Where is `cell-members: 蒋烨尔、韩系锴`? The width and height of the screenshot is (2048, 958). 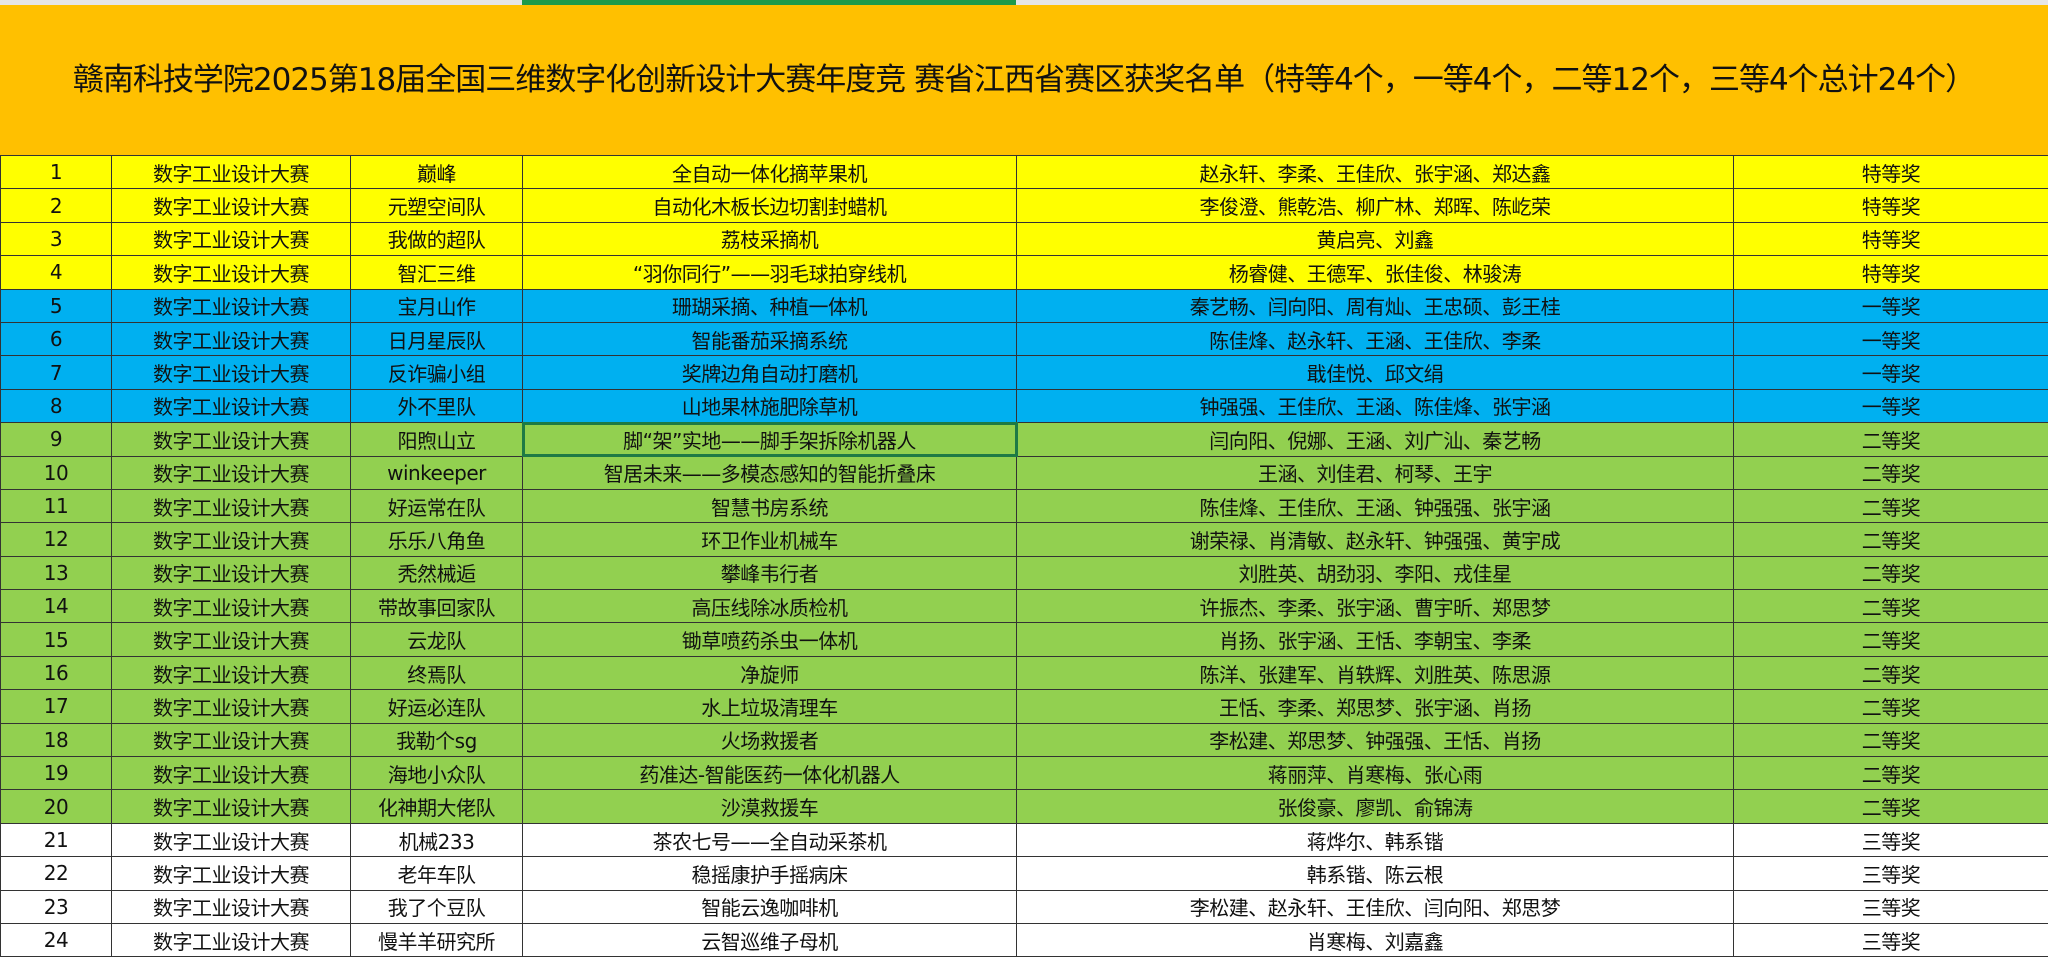 cell-members: 蒋烨尔、韩系锴 is located at coordinates (1375, 840).